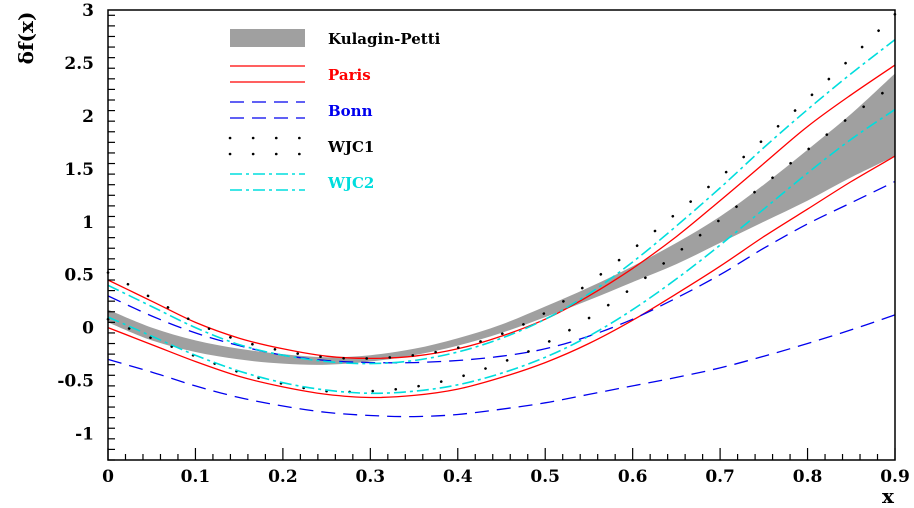 This screenshot has height=508, width=914. Describe the element at coordinates (88, 329) in the screenshot. I see `y-tick-label: 0` at that location.